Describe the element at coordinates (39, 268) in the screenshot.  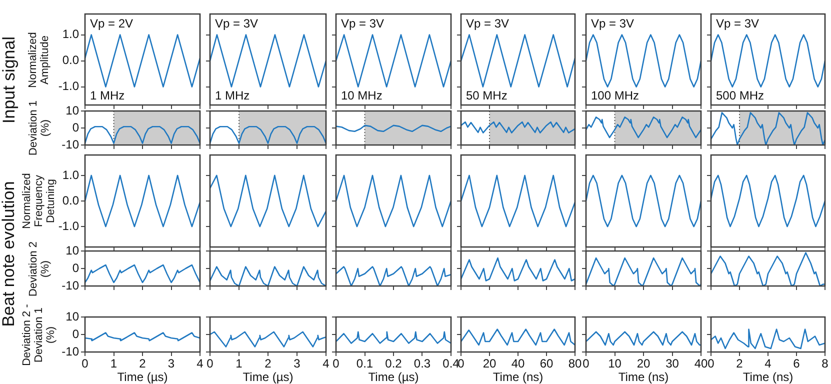
I see `y-axis-title: Deviation 2 (%)` at that location.